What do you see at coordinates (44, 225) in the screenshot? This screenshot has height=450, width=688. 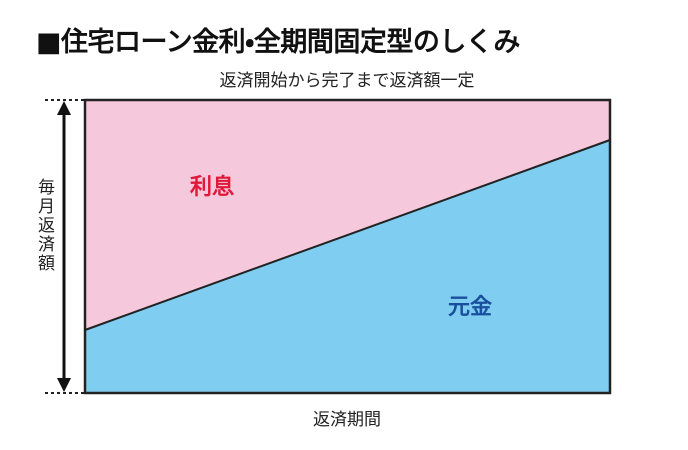 I see `y-axis-label: 毎月返済額` at bounding box center [44, 225].